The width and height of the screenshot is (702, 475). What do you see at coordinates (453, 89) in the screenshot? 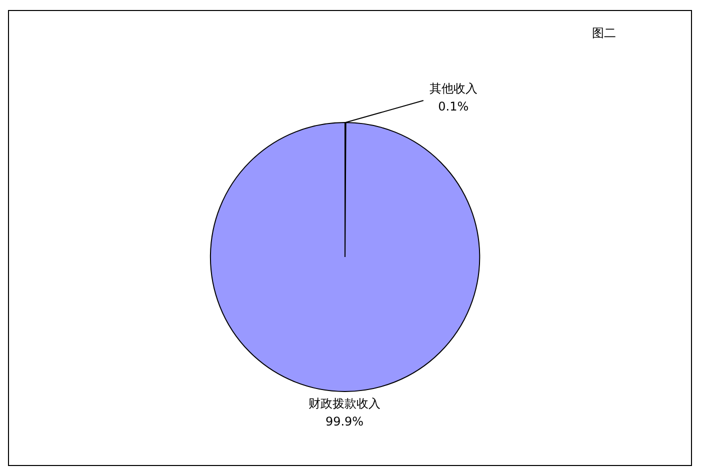
I see `slice-label: 其他收入` at bounding box center [453, 89].